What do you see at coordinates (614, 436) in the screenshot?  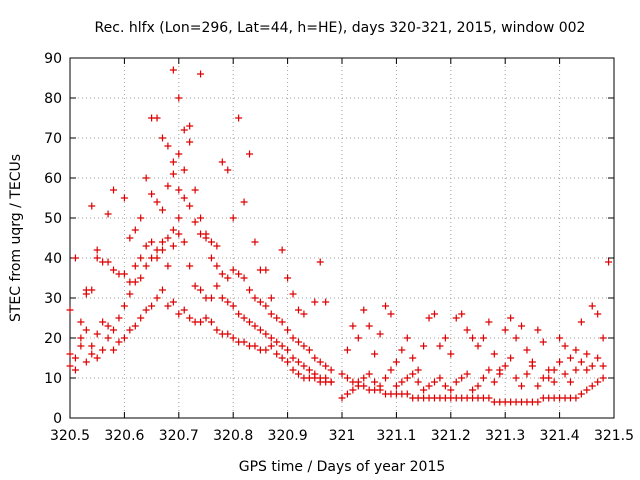 I see `x-tick-label: 321.5` at bounding box center [614, 436].